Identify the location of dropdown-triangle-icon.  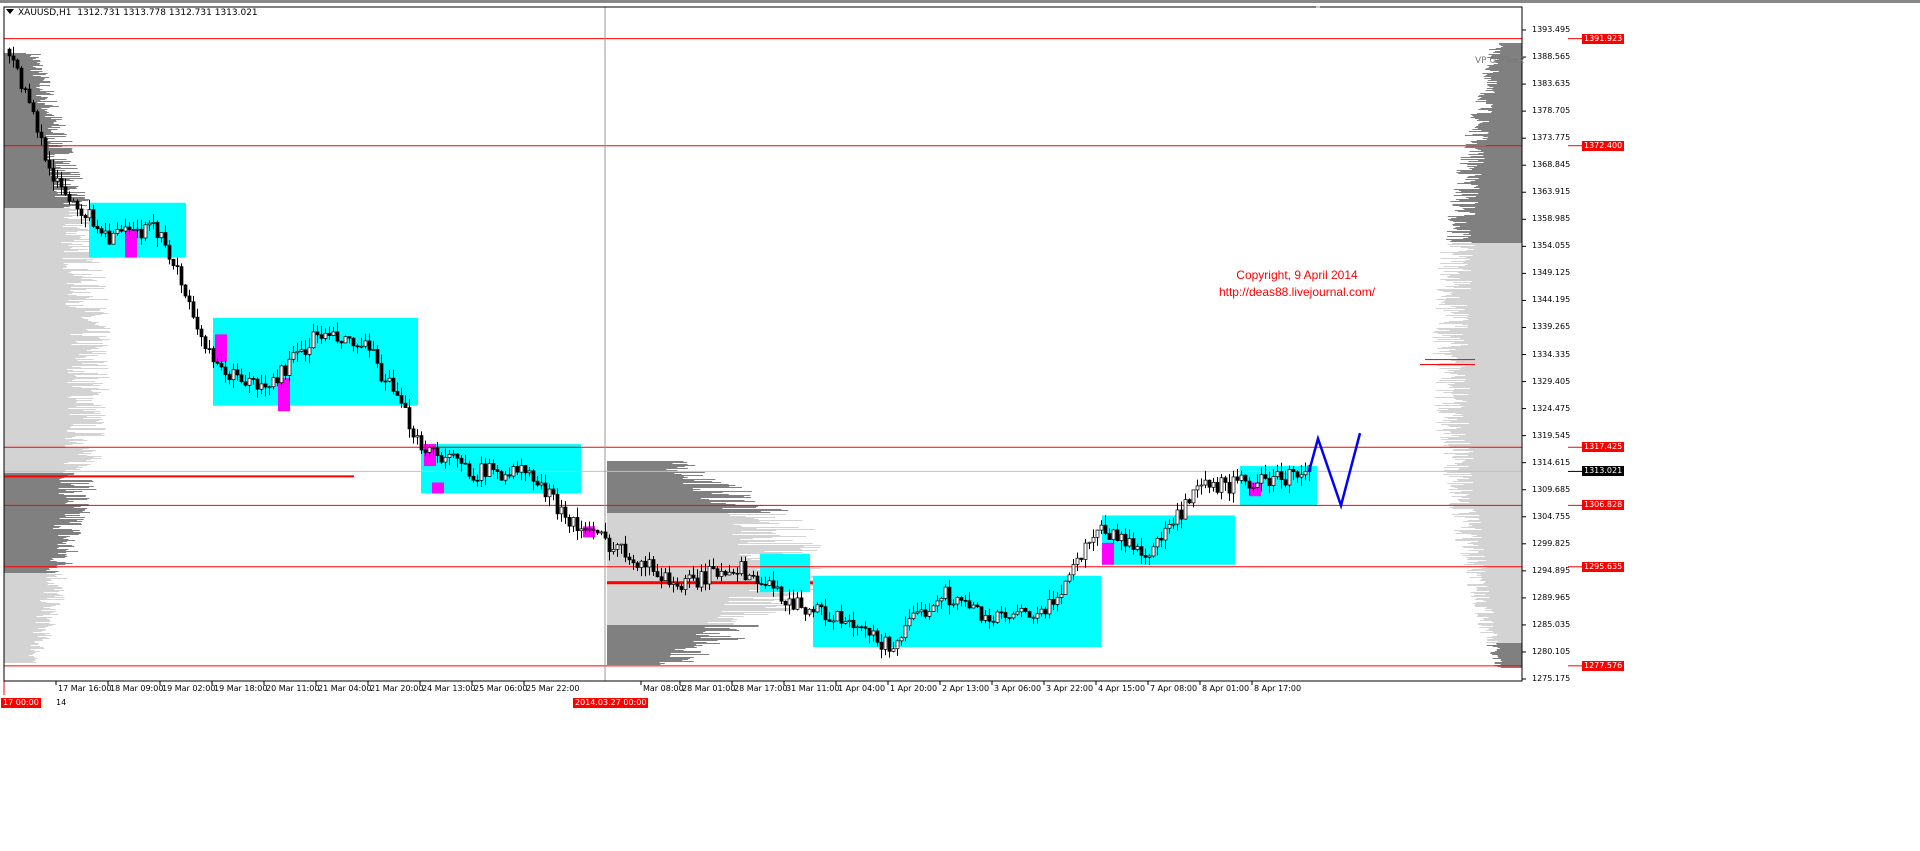
(10, 11).